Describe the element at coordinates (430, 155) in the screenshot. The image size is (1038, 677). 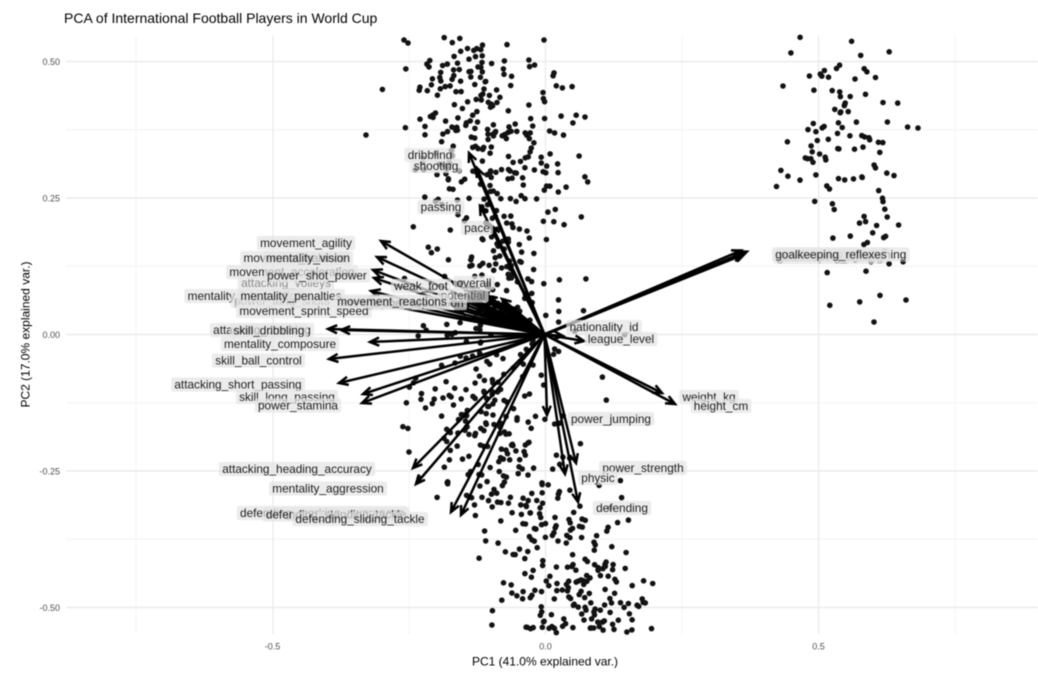
I see `svg-text: dribbling` at that location.